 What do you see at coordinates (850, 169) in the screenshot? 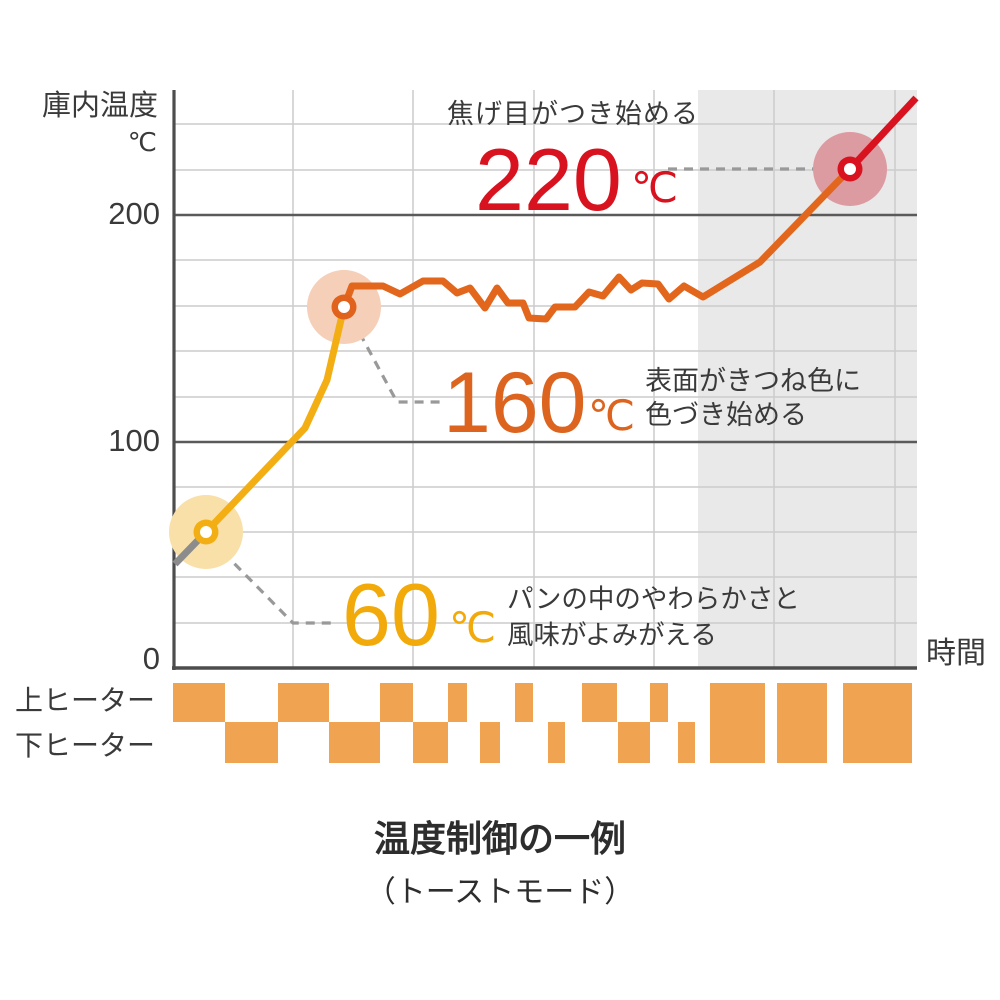
I see `point-220-marker-center` at bounding box center [850, 169].